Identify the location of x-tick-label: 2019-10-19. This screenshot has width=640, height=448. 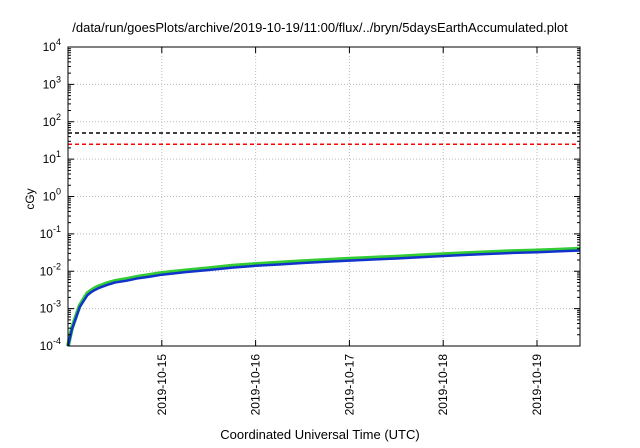
(537, 385).